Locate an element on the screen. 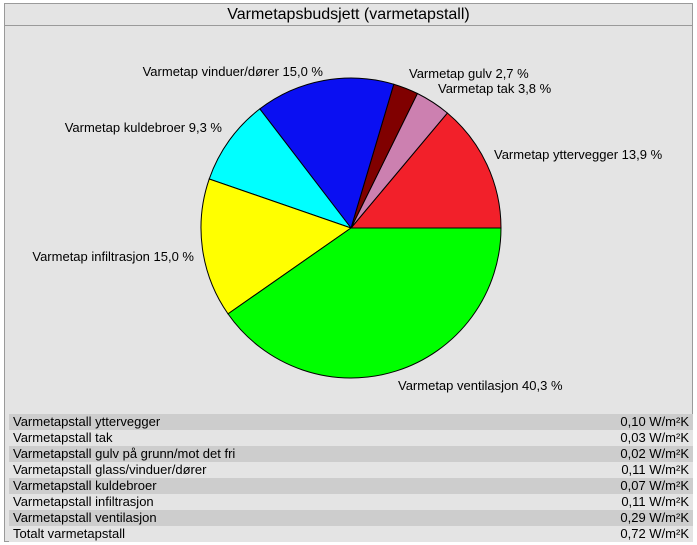 The height and width of the screenshot is (545, 697). row-label: Varmetapstall kuldebroer is located at coordinates (85, 485).